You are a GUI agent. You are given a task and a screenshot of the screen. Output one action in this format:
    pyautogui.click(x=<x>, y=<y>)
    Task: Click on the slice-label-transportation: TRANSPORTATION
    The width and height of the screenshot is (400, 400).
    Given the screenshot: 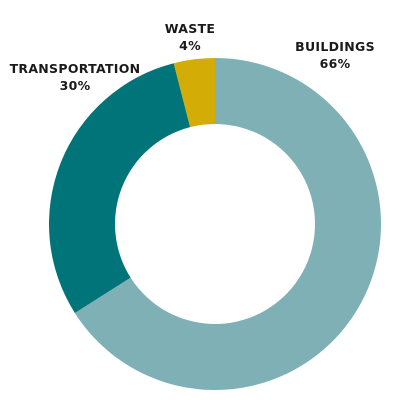 What is the action you would take?
    pyautogui.click(x=75, y=68)
    